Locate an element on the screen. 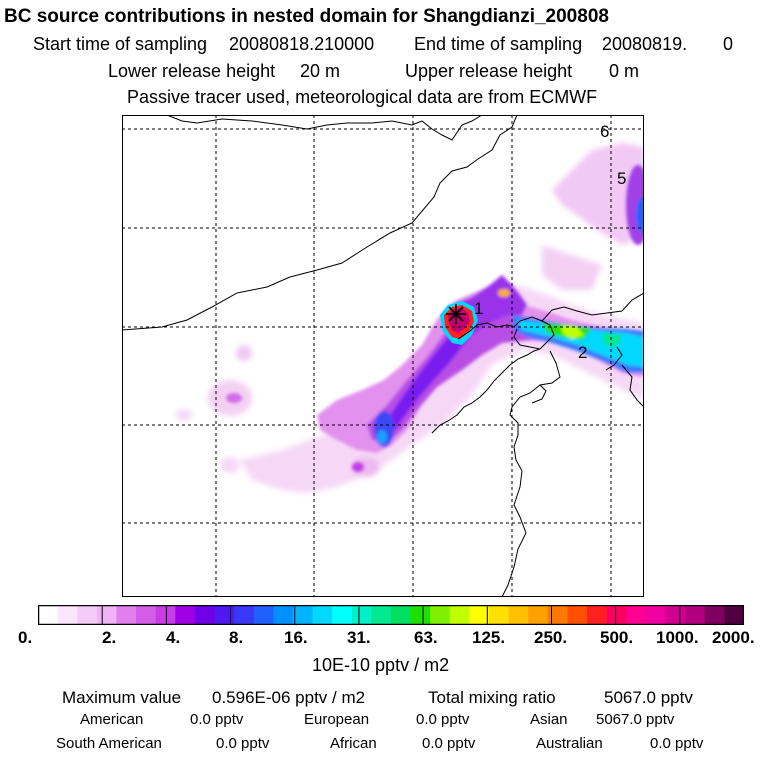  colorbar-tick-63: 63. is located at coordinates (426, 637).